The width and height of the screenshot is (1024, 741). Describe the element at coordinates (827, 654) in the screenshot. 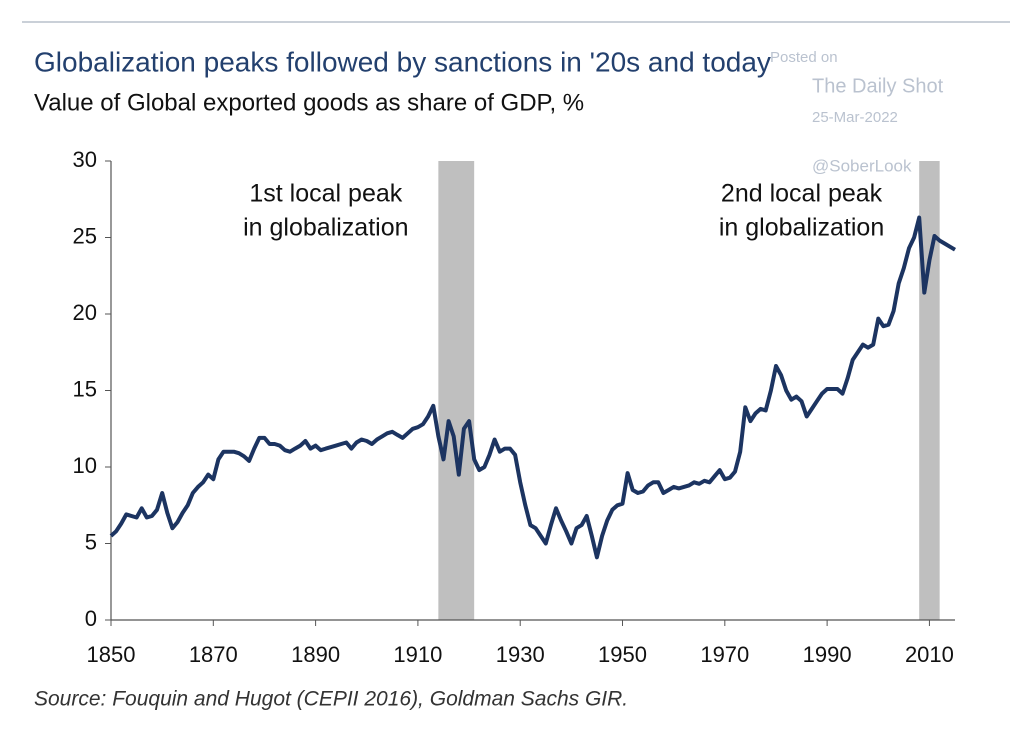

I see `x-tick-label: 1990` at that location.